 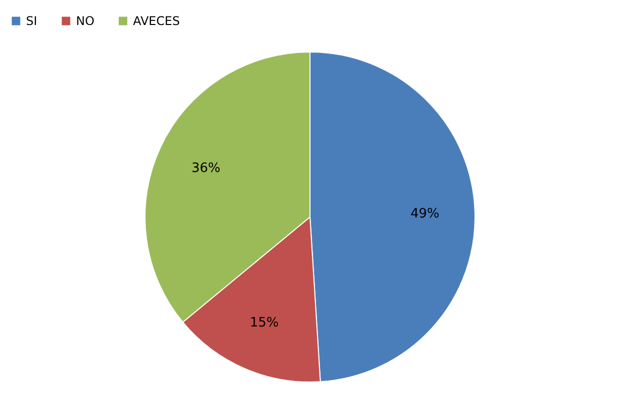 I want to click on legend-label: AVECES, so click(x=156, y=21).